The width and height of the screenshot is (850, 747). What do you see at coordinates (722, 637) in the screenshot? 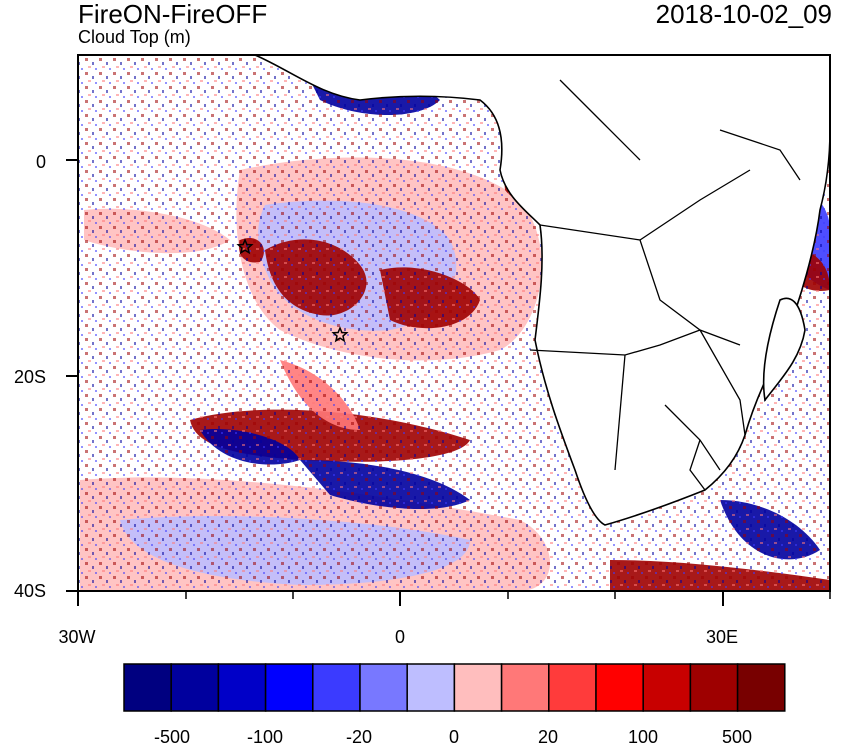
I see `lon-label-30e: 30E` at bounding box center [722, 637].